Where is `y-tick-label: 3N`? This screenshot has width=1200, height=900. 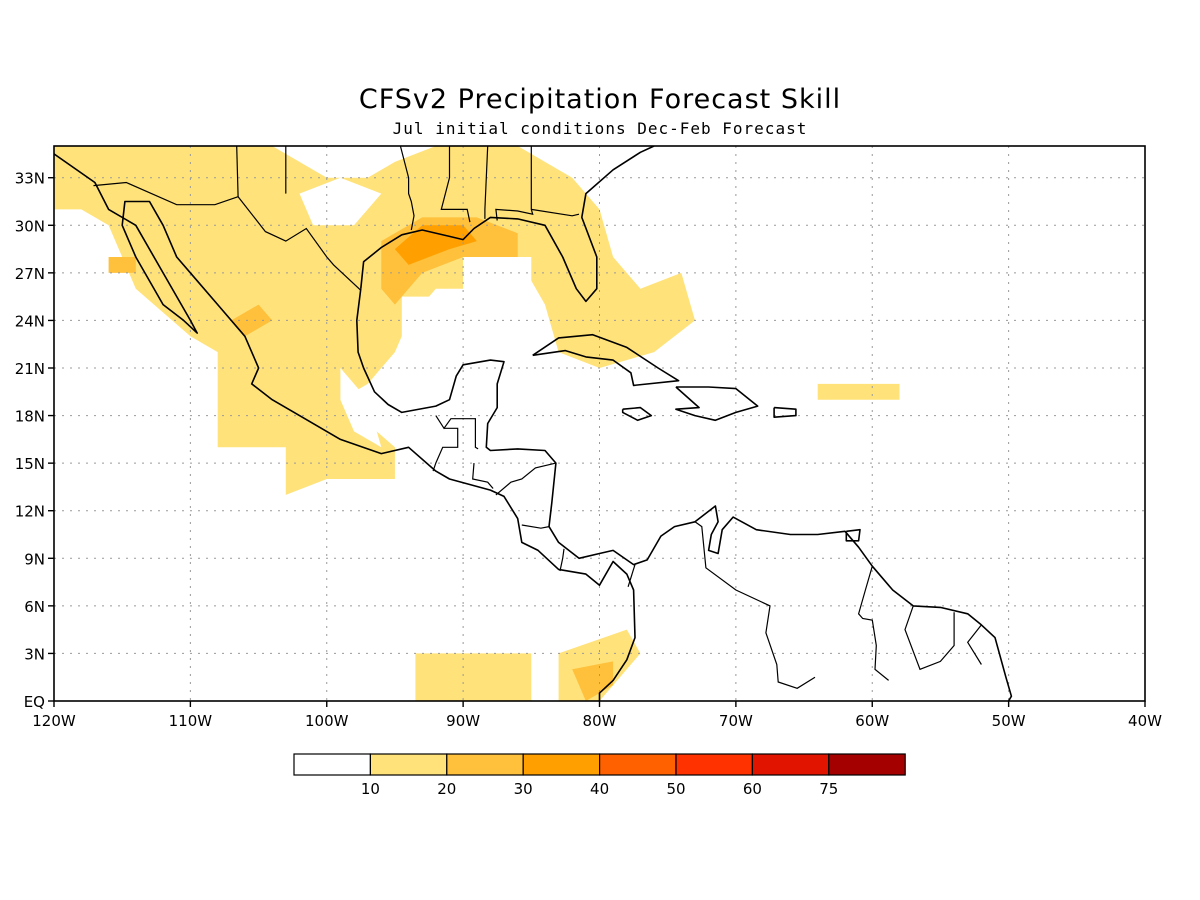
y-tick-label: 3N is located at coordinates (34, 654).